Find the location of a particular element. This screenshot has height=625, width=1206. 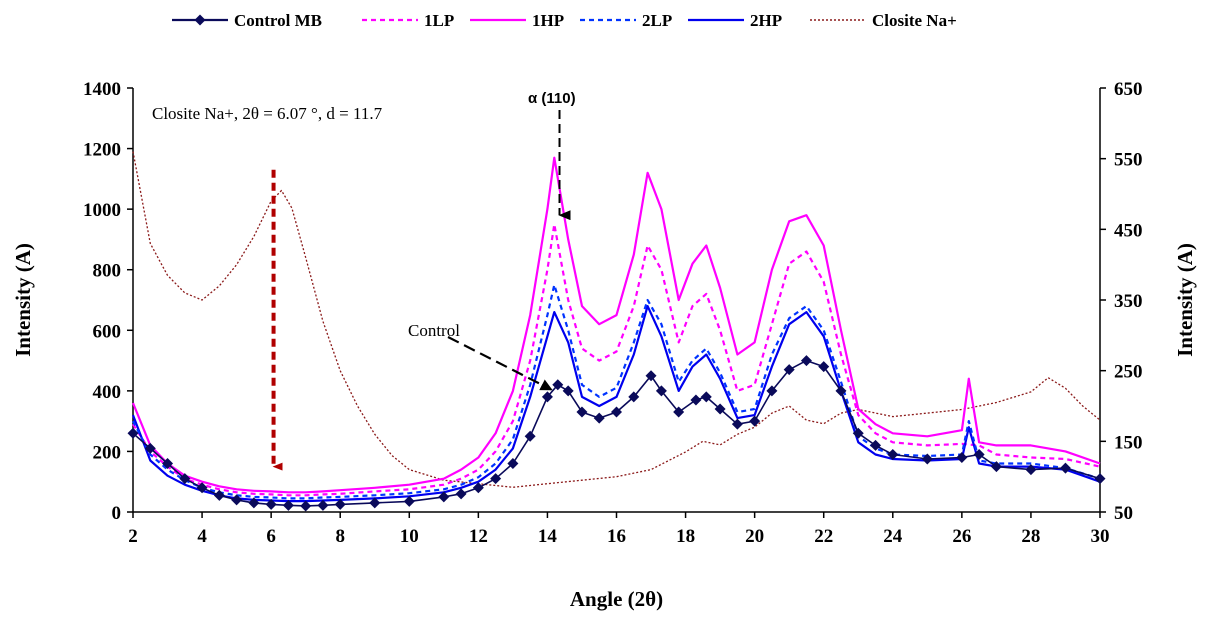

x-tick-label: 28 is located at coordinates (1030, 536).